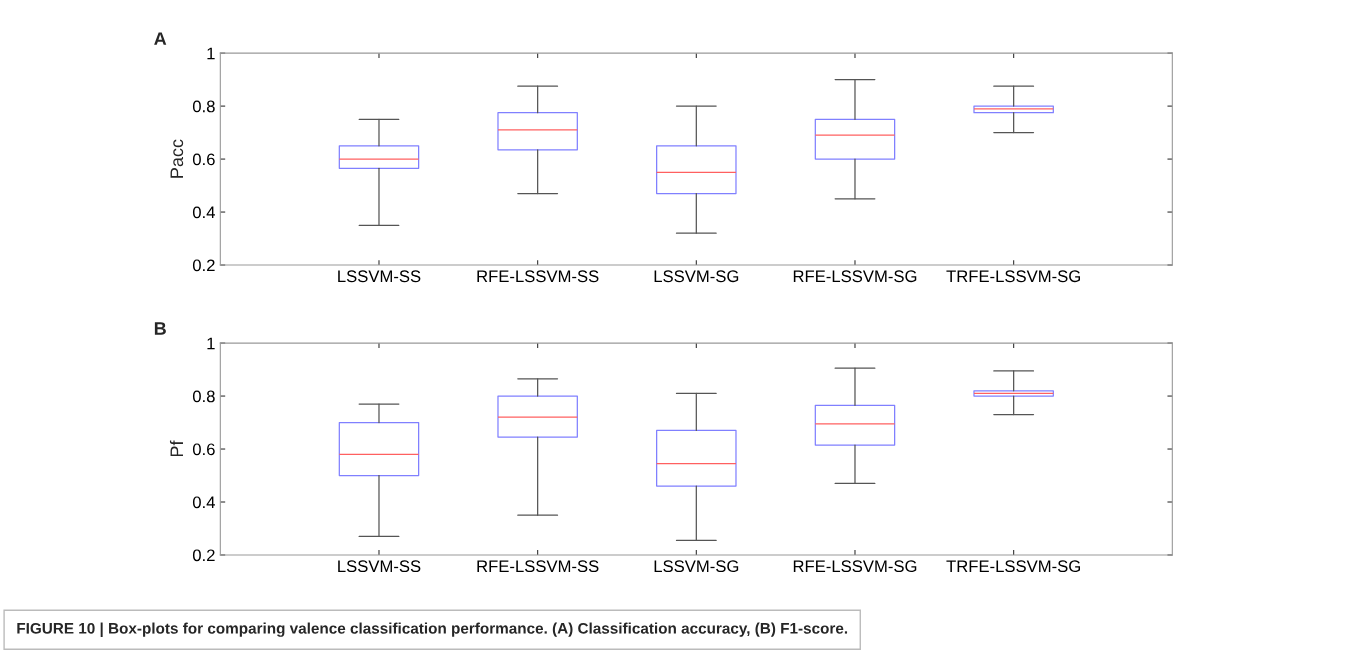  I want to click on chart-title: A, so click(160, 38).